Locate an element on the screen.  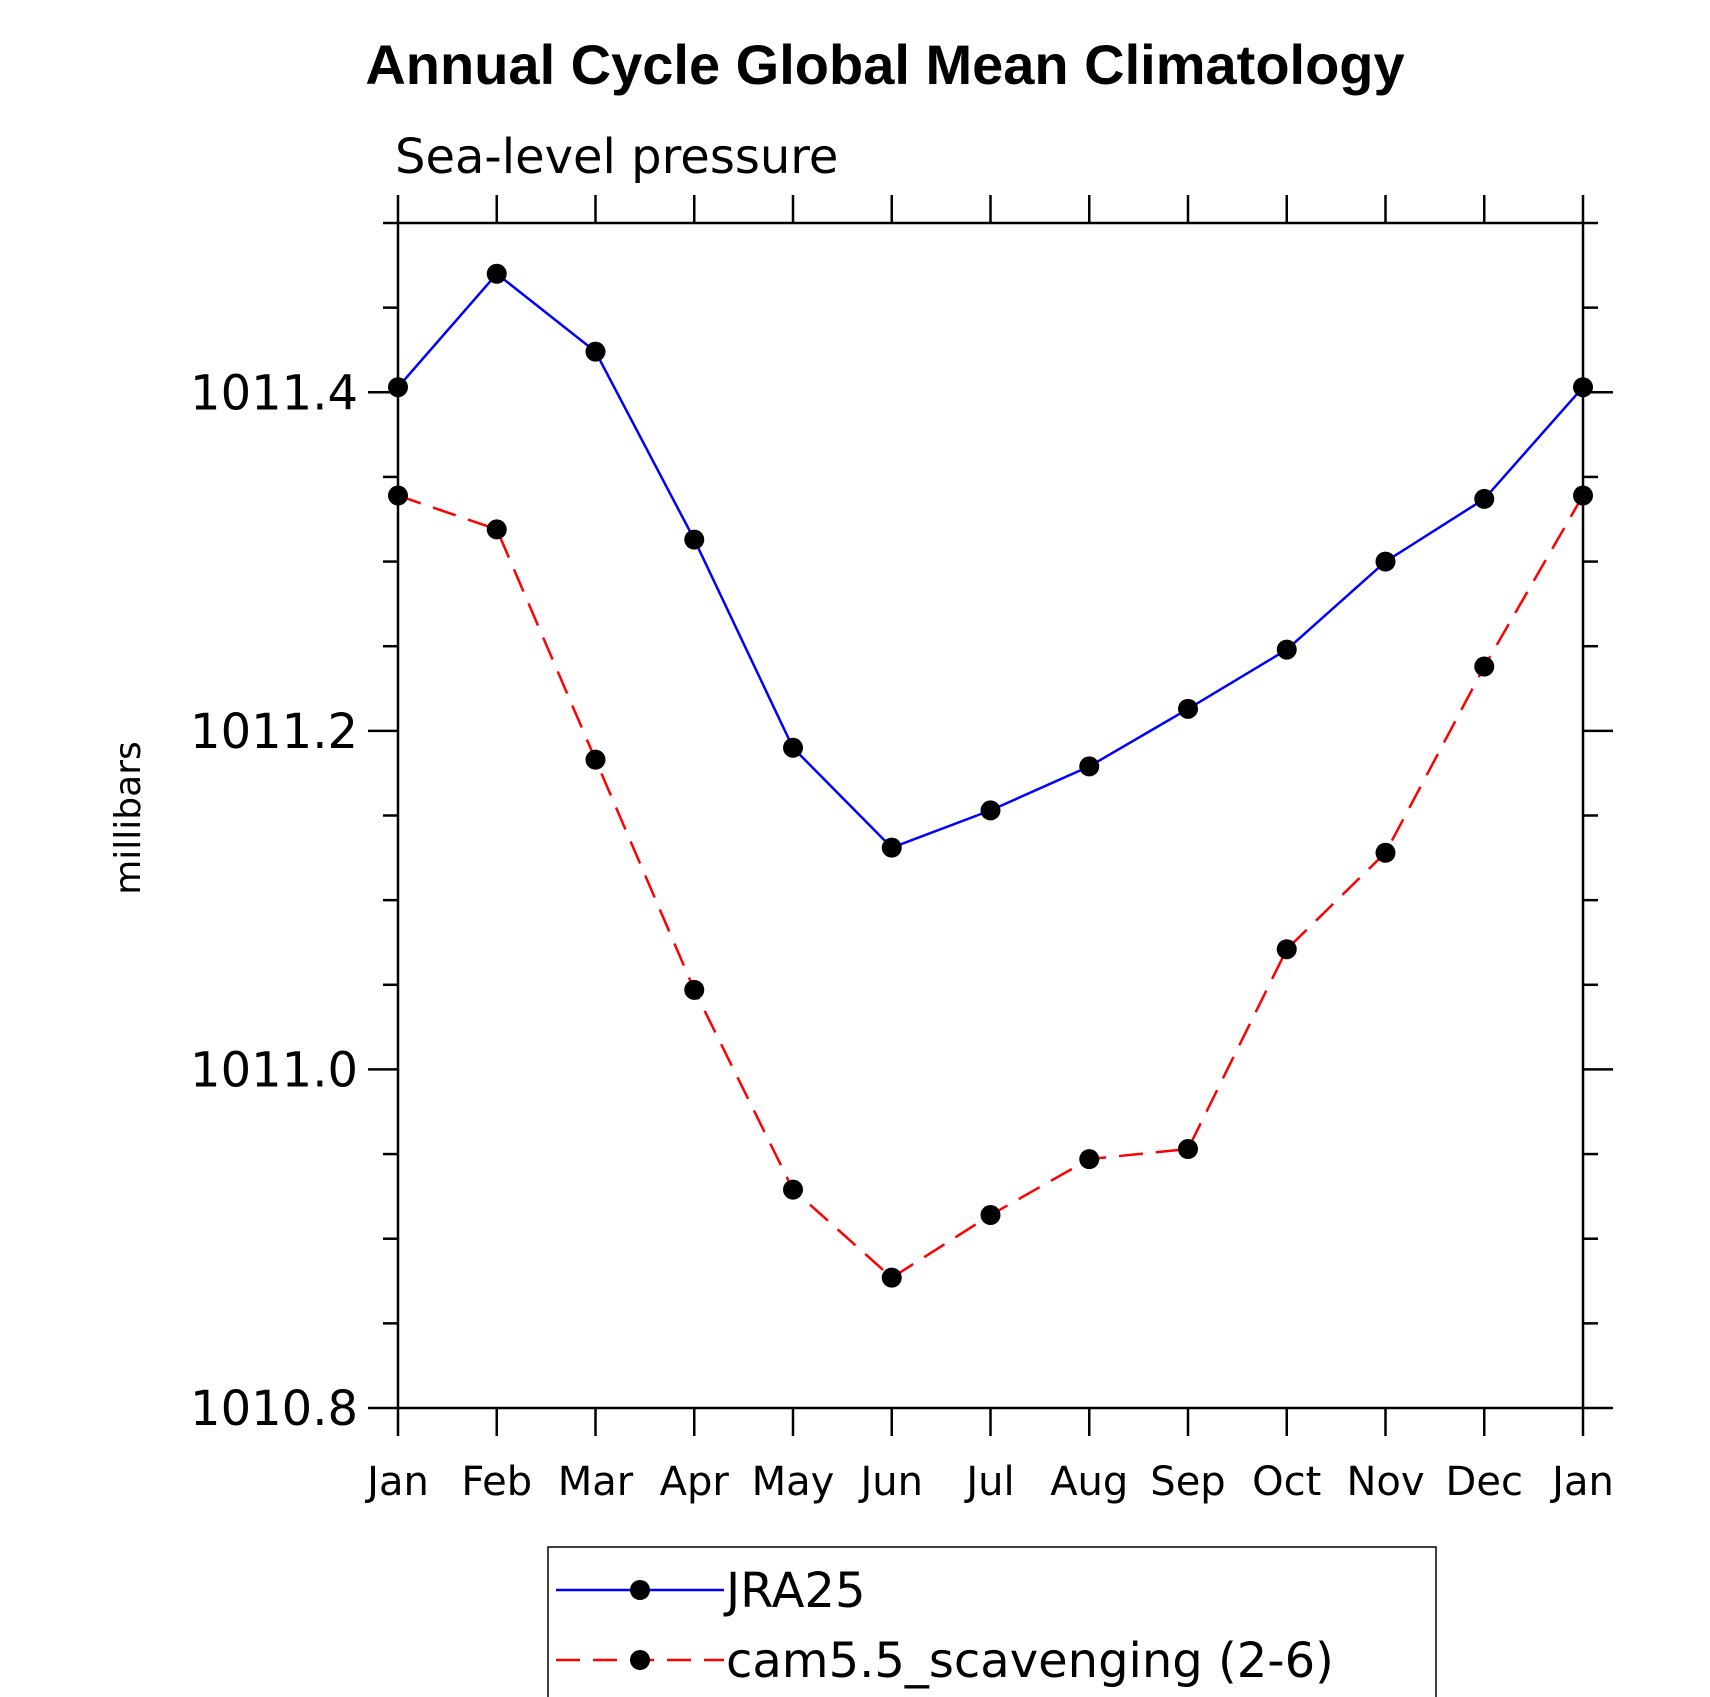
y-tick-label: 1011.0 is located at coordinates (274, 1070).